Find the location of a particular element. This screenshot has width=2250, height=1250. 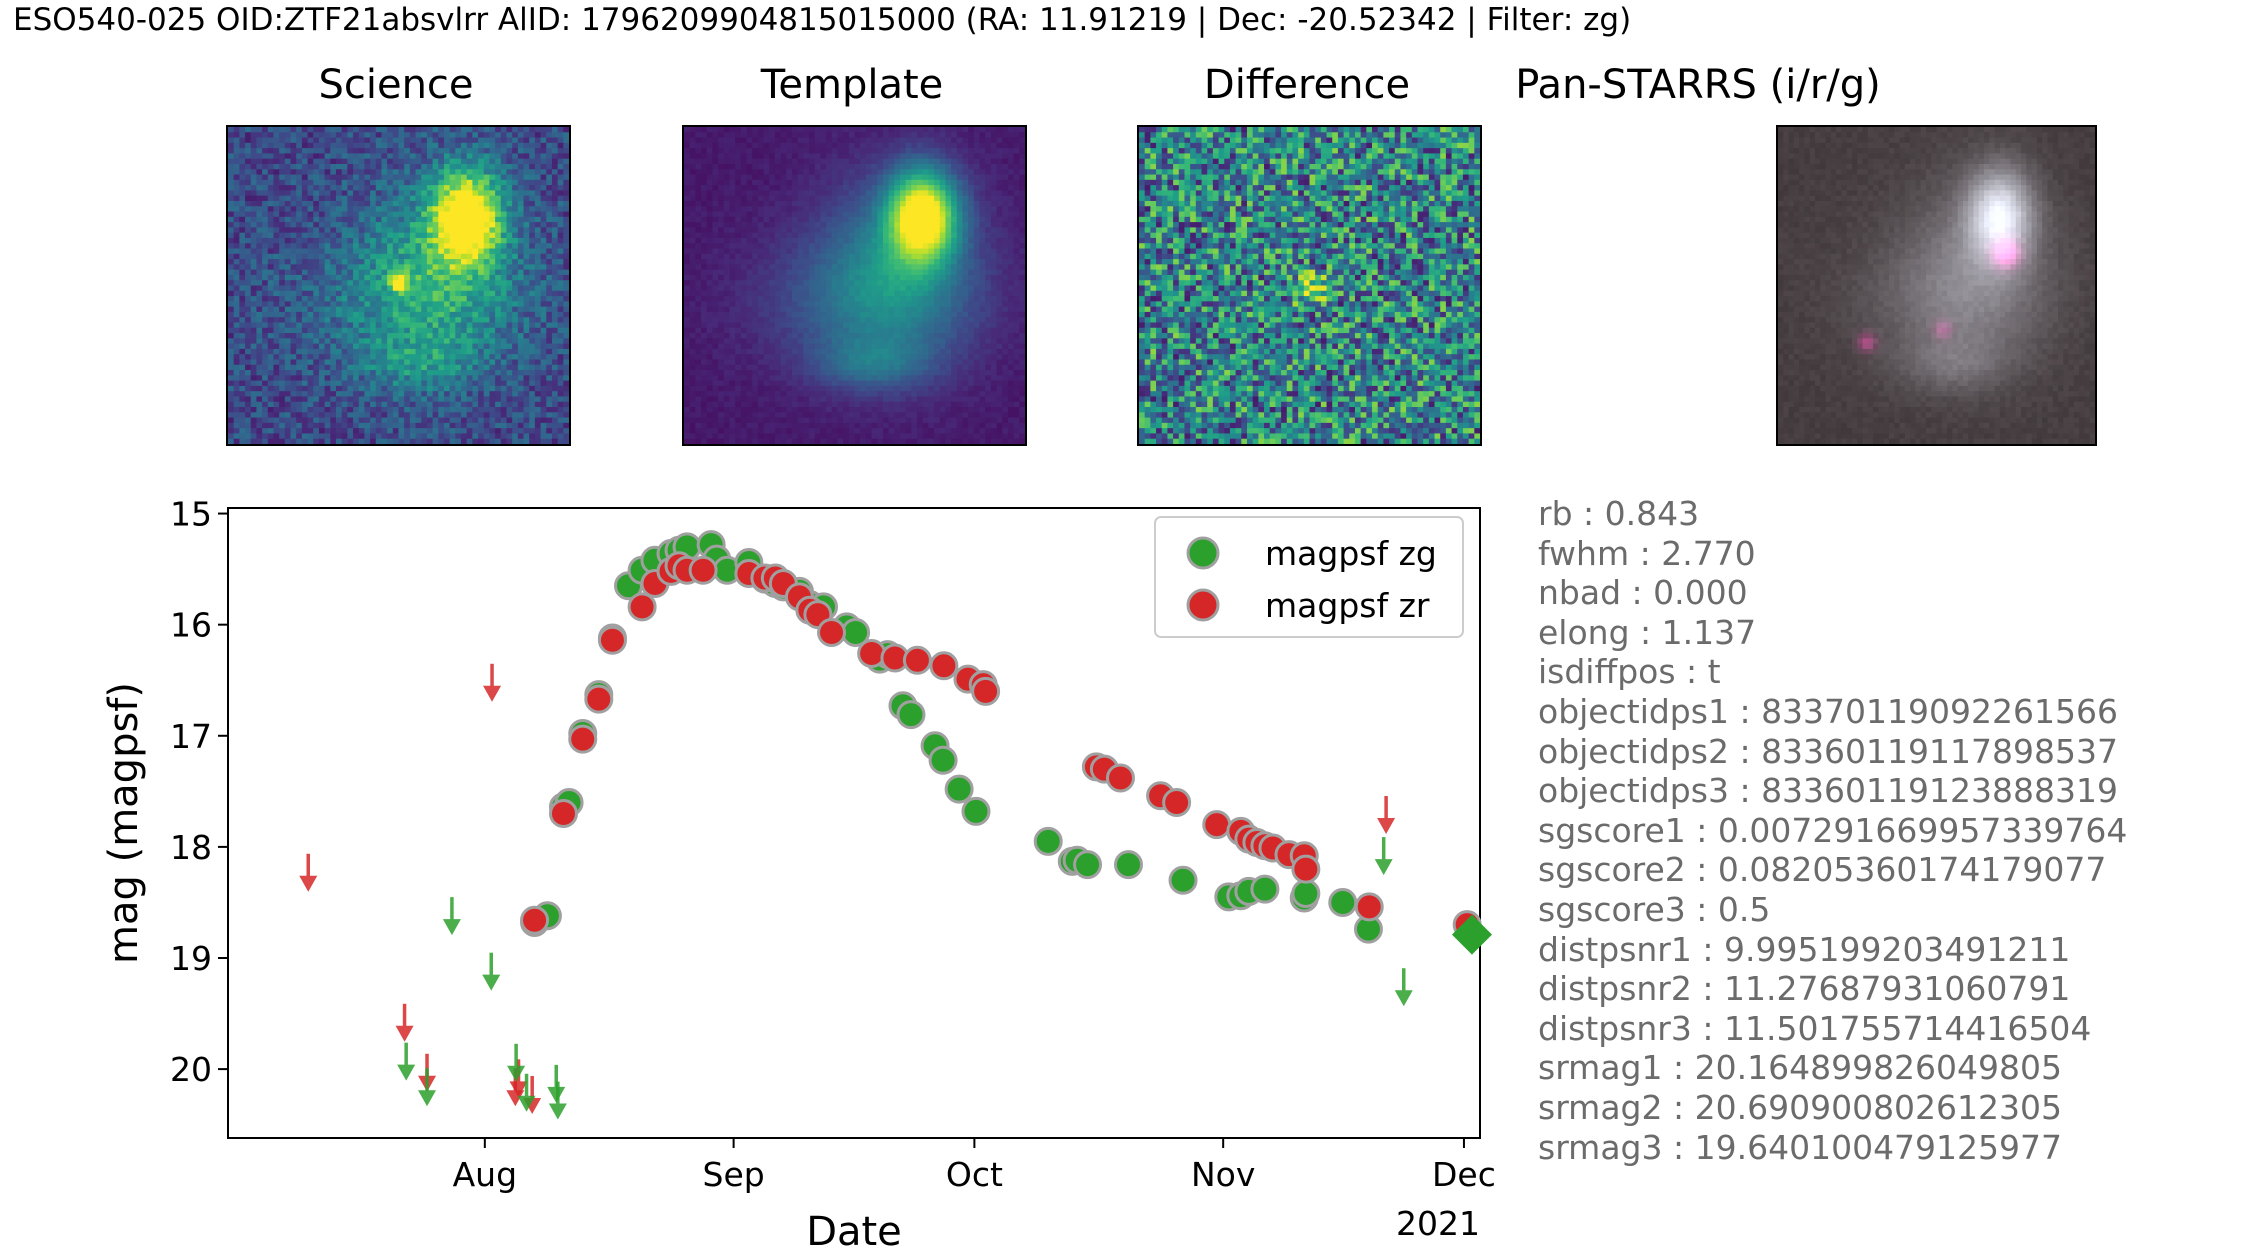

panstarrs-cutout-title: Pan-STARRS (i/r/g) is located at coordinates (1698, 85).